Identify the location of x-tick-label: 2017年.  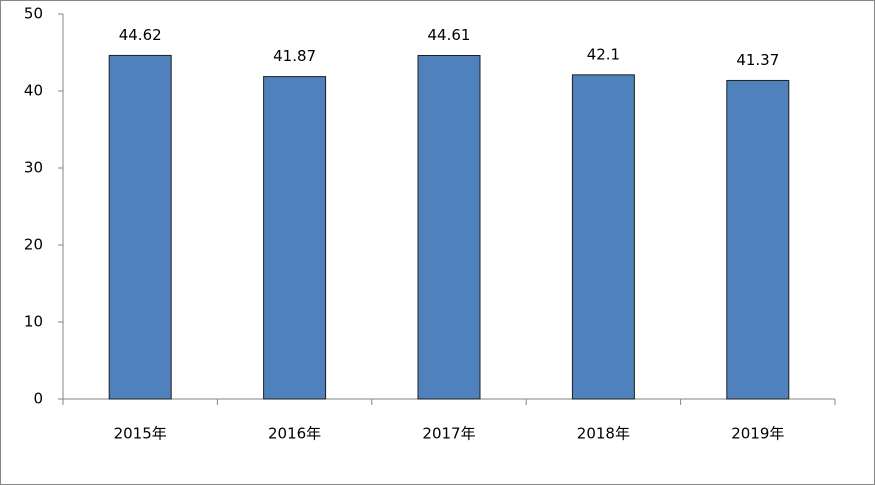
(448, 434).